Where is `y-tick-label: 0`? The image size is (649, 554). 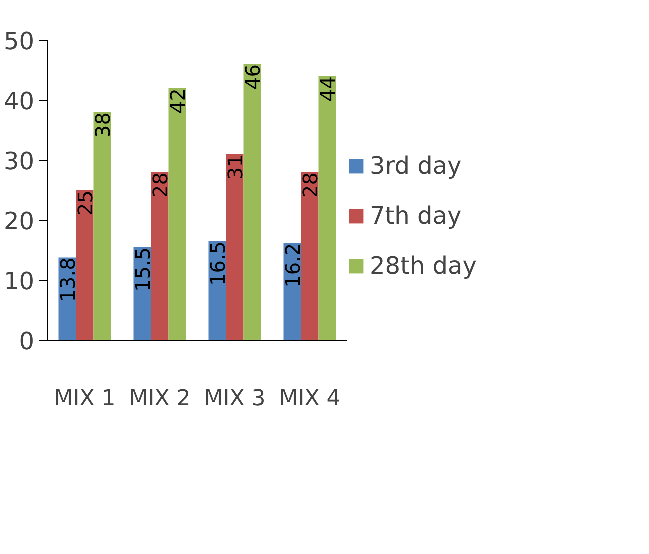
y-tick-label: 0 is located at coordinates (27, 342).